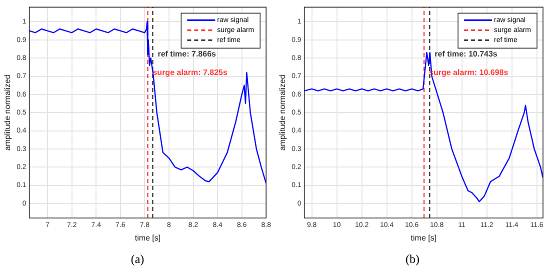  What do you see at coordinates (466, 54) in the screenshot?
I see `annotation: ref time: 10.743s` at bounding box center [466, 54].